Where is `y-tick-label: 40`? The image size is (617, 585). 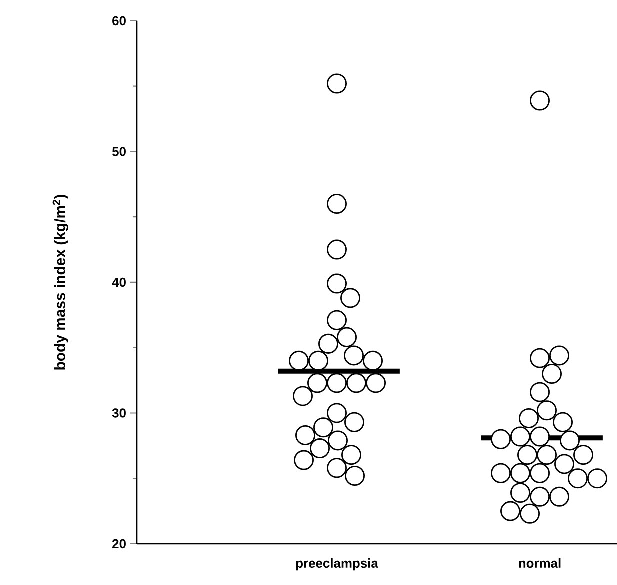 y-tick-label: 40 is located at coordinates (119, 283).